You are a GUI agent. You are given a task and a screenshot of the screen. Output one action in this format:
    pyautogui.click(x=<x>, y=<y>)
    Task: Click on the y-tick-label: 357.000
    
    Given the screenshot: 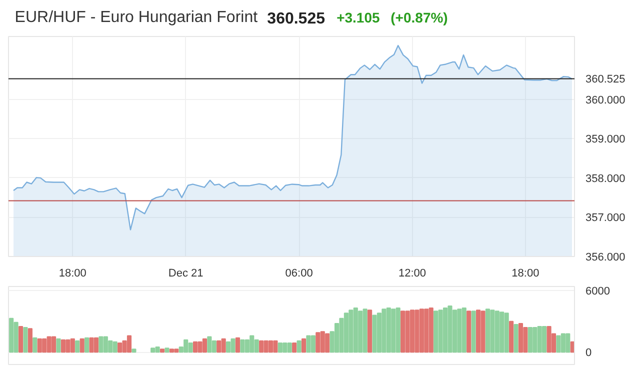 What is the action you would take?
    pyautogui.click(x=606, y=218)
    